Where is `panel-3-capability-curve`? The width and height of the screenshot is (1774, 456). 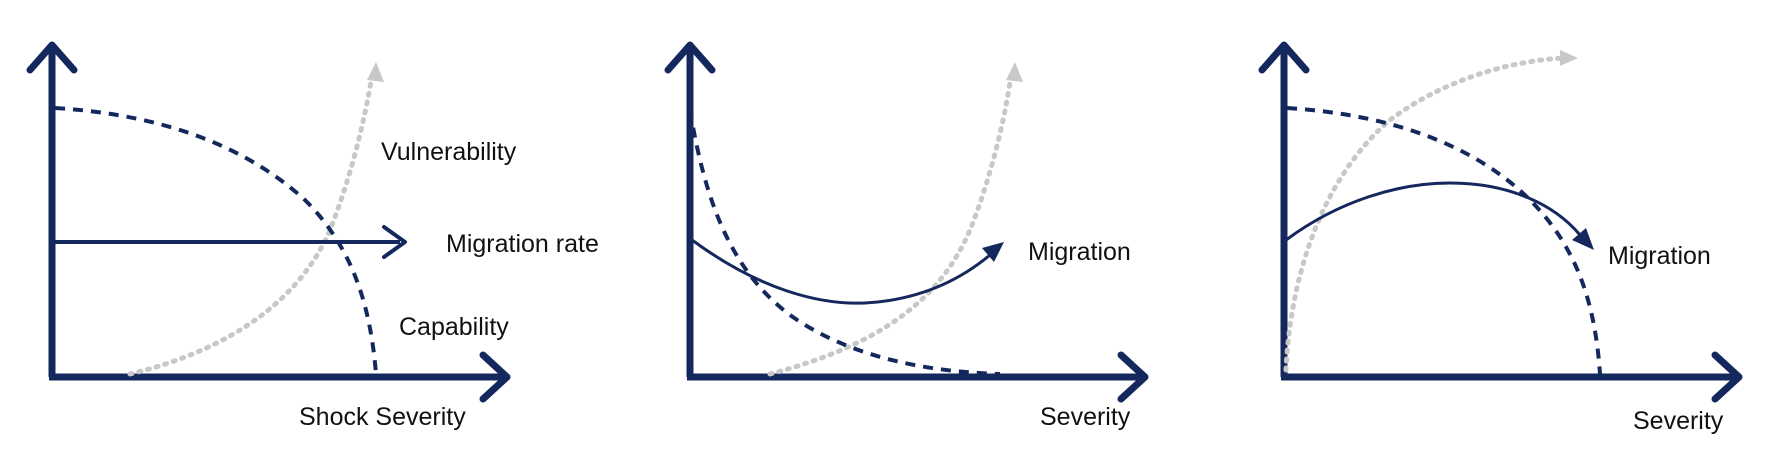
panel-3-capability-curve is located at coordinates (1444, 240).